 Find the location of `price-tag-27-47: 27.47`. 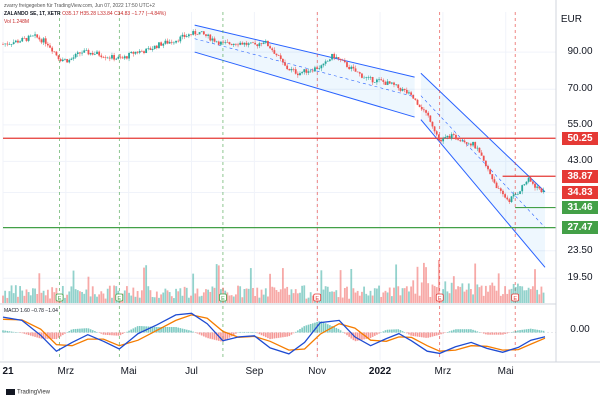

price-tag-27-47: 27.47 is located at coordinates (580, 227).